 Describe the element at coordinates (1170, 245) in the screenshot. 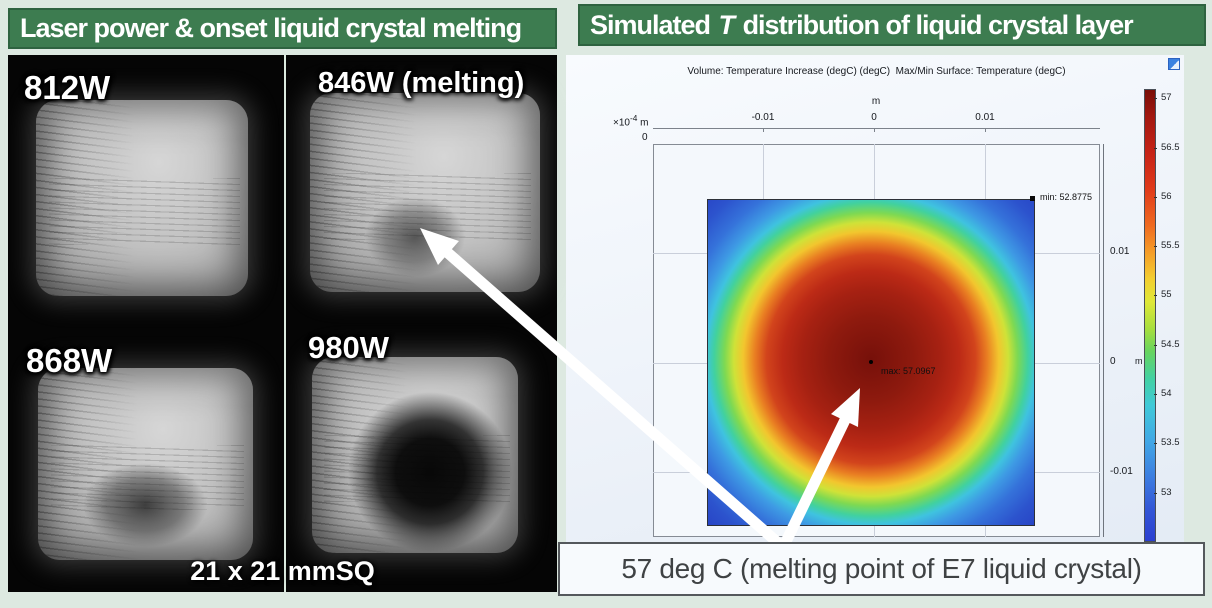

I see `colorbar-tick-label: 55.5` at that location.